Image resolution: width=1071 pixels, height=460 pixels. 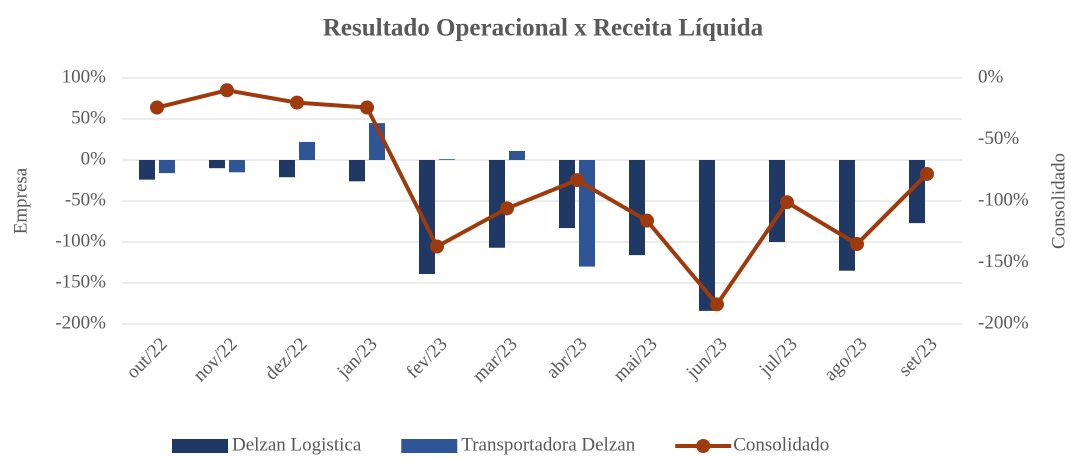 I want to click on y-tick-label: -200%, so click(x=80, y=322).